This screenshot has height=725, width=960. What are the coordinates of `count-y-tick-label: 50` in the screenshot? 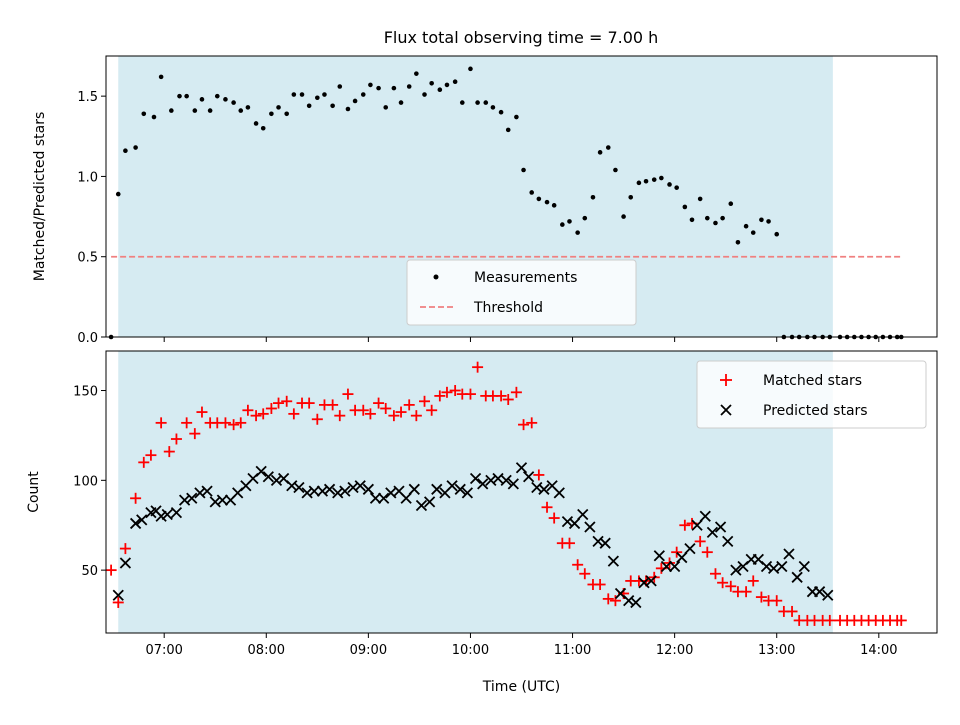 It's located at (89, 571).